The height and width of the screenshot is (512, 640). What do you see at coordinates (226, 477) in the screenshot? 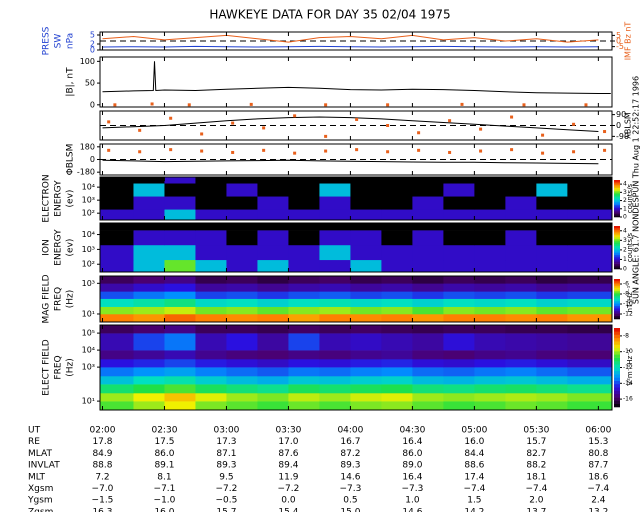
I see `cell: 9.5` at bounding box center [226, 477].